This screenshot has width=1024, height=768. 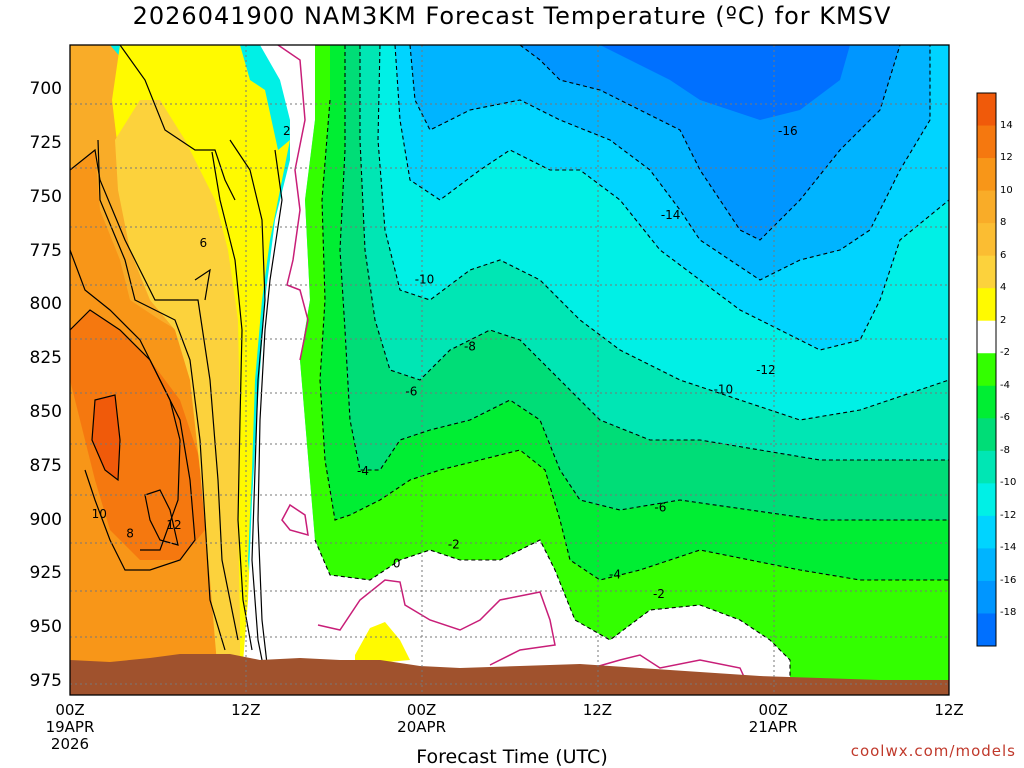 I want to click on contour-label: -12, so click(x=766, y=370).